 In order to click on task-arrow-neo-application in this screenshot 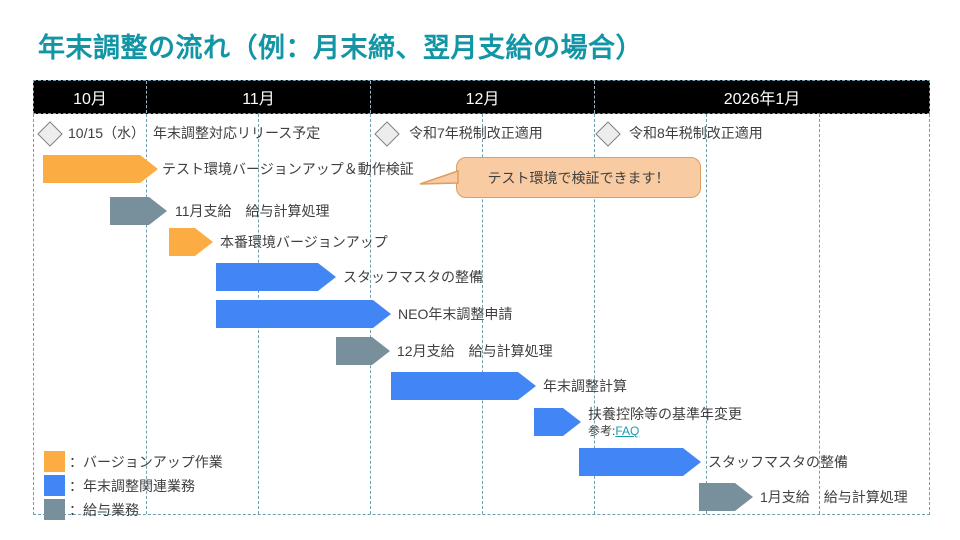, I will do `click(303, 314)`.